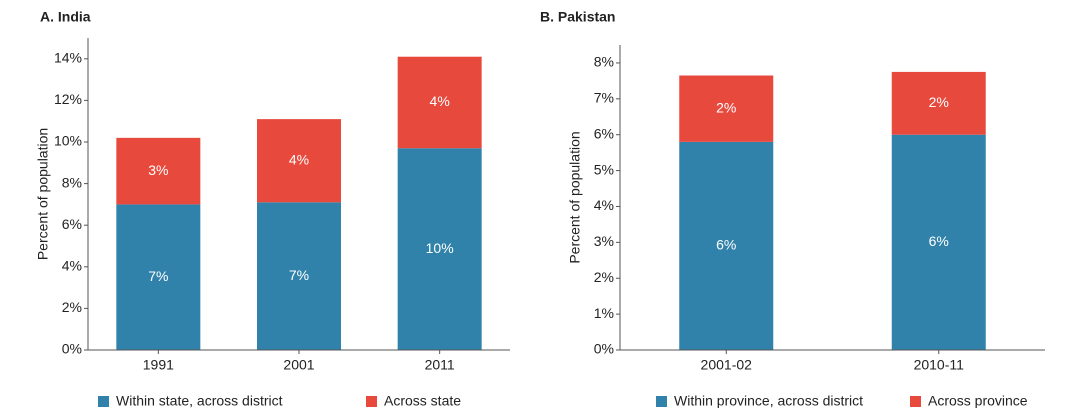 This screenshot has height=408, width=1069. Describe the element at coordinates (440, 365) in the screenshot. I see `x-tick-label: 2011` at that location.